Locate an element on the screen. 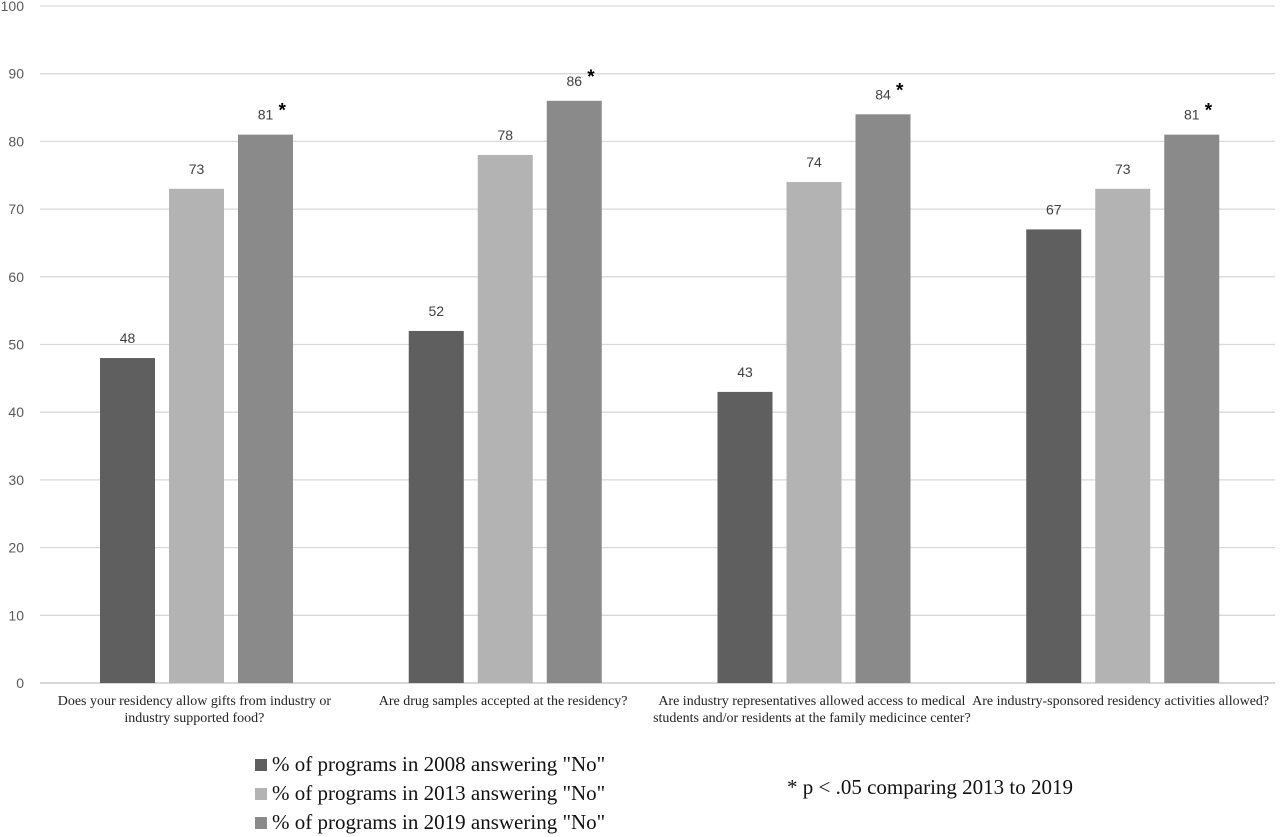 The image size is (1280, 837). data-label: 67 is located at coordinates (1054, 209).